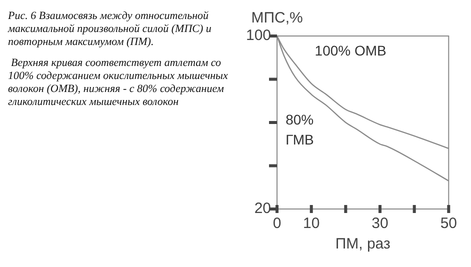  What do you see at coordinates (118, 83) in the screenshot?
I see `text: Верхняя кривая соответствует атлетам со 100% содержанием окислительных мышечных волокон (ОМВ), нижняя - с 80% содержанием гликолитических мышечных волокон` at bounding box center [118, 83].